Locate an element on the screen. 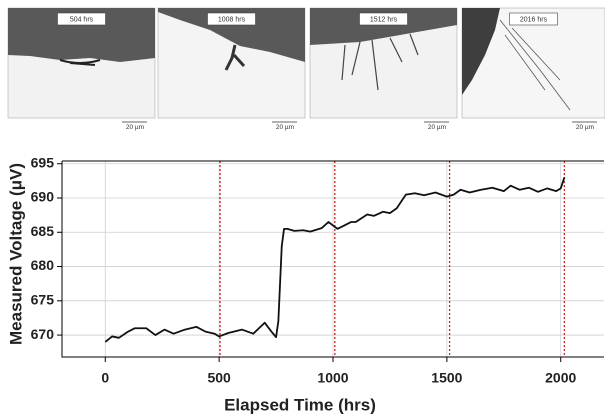 Image resolution: width=605 pixels, height=417 pixels. y-tick-label: 670 is located at coordinates (43, 334).